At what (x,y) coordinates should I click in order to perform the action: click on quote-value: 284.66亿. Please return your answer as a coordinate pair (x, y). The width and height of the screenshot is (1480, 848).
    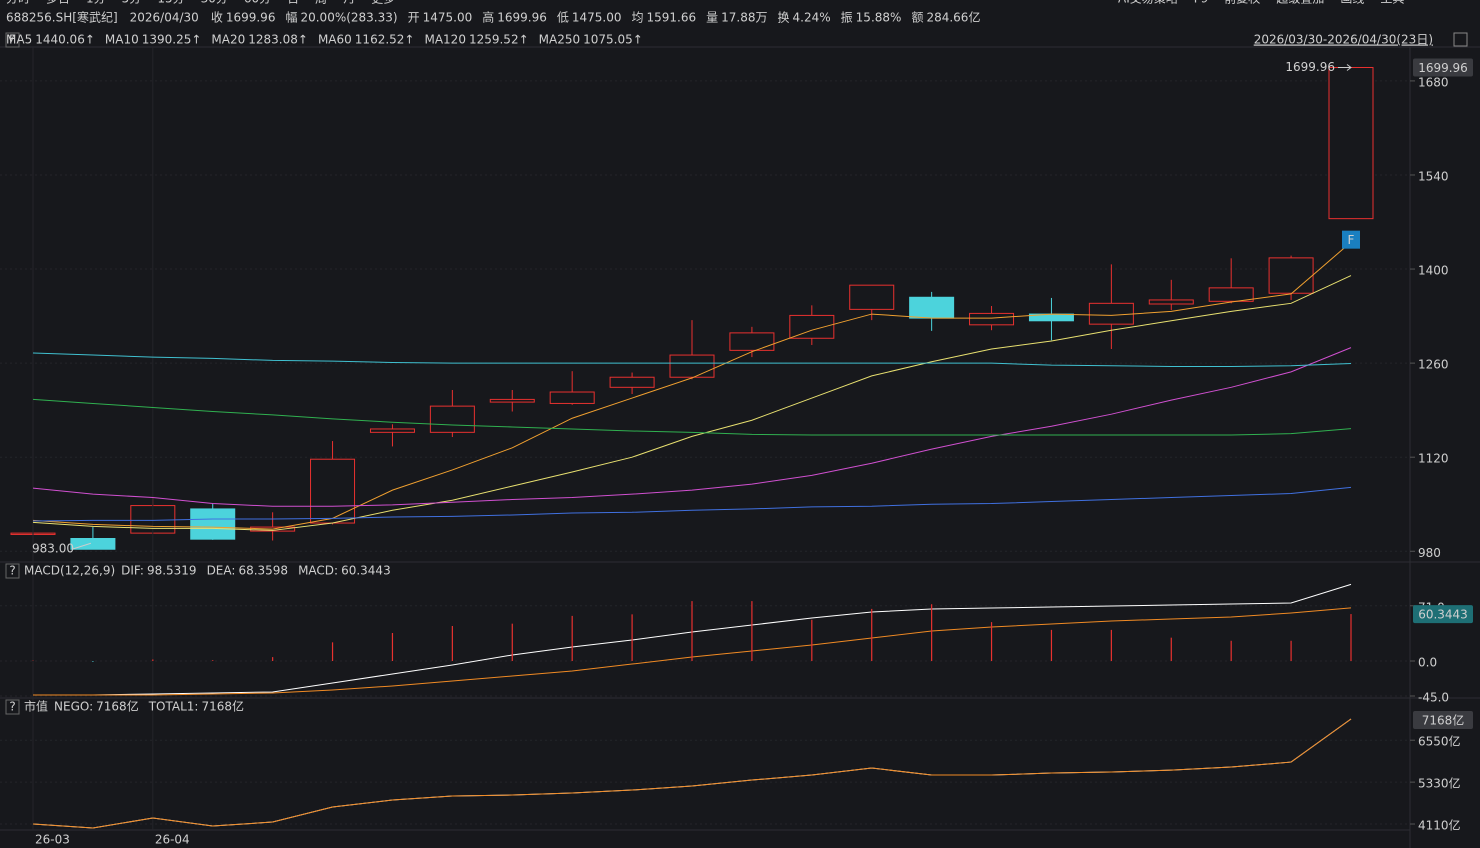
    Looking at the image, I should click on (953, 17).